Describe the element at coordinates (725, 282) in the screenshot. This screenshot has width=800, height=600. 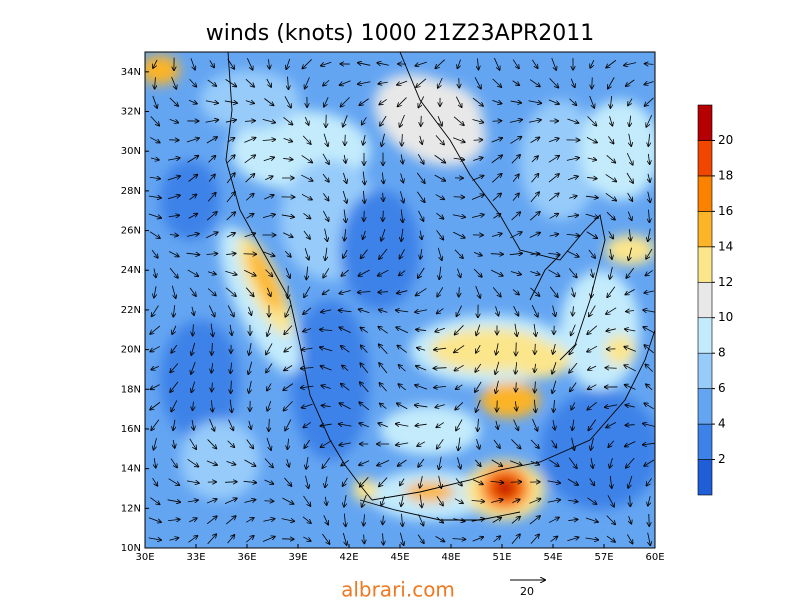
I see `colorbar-tick-label: 12` at that location.